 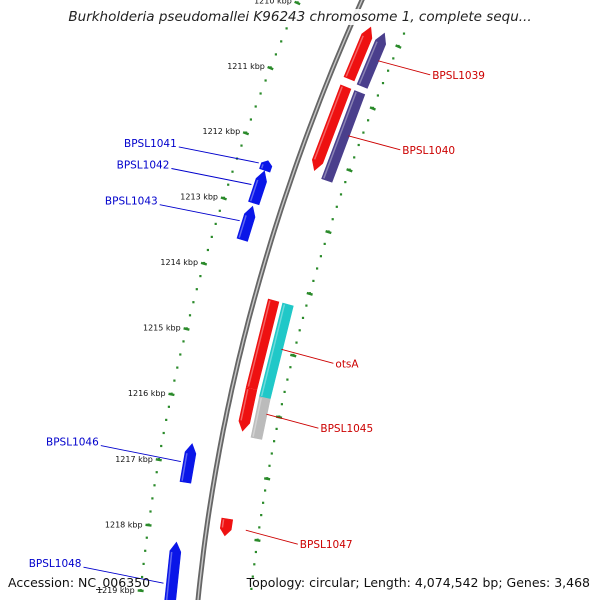 I want to click on gene-bpsl1047, so click(x=226, y=527).